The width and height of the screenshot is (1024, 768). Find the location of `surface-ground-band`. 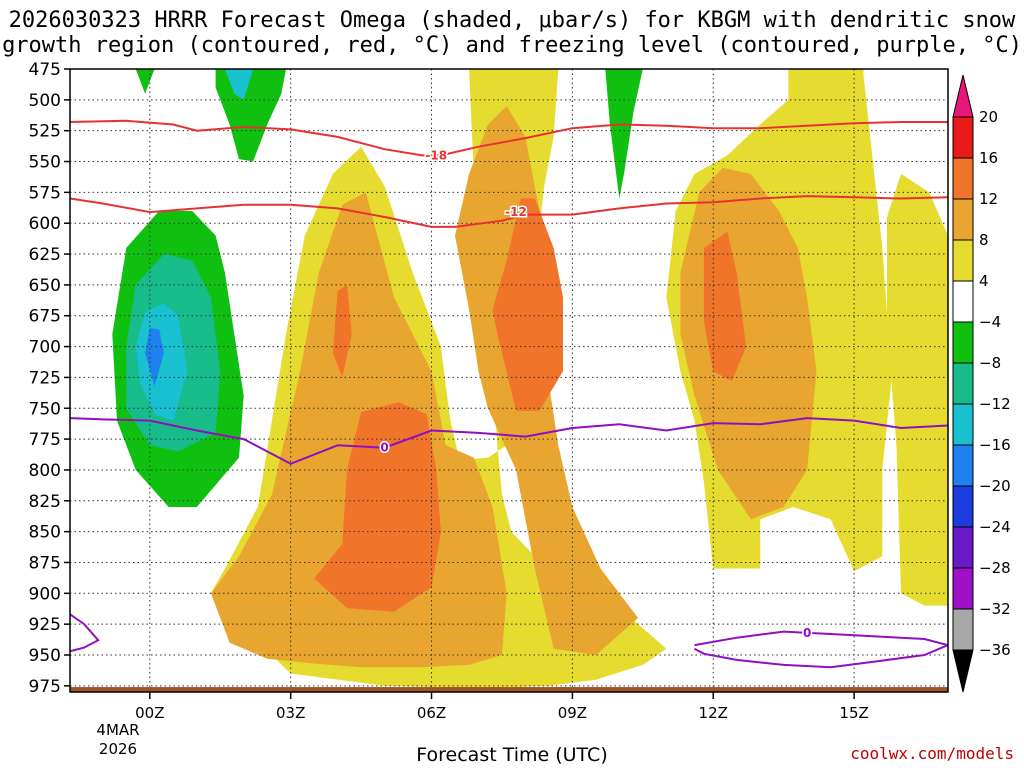

surface-ground-band is located at coordinates (509, 689).